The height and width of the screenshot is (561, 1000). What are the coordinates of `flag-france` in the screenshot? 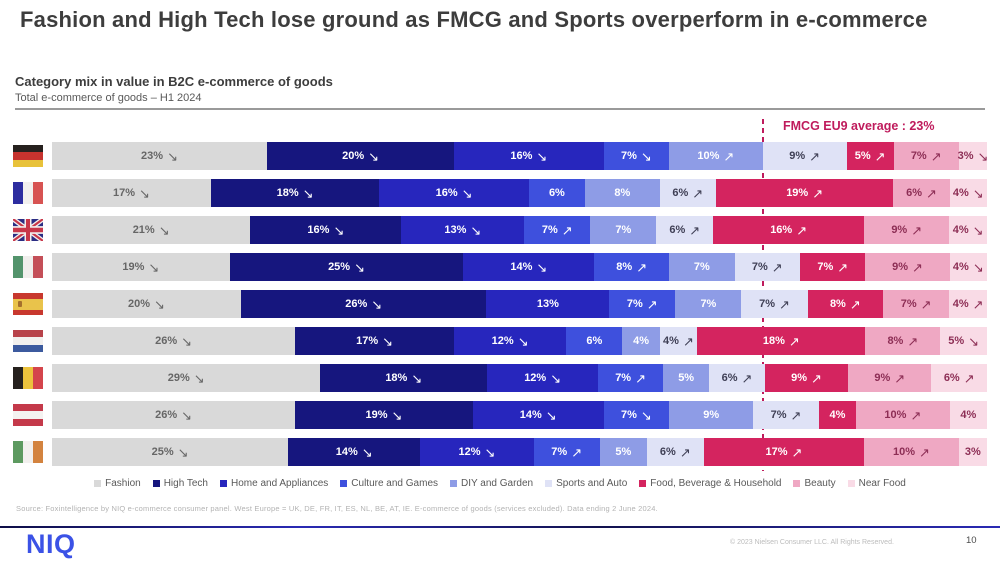 It's located at (28, 193).